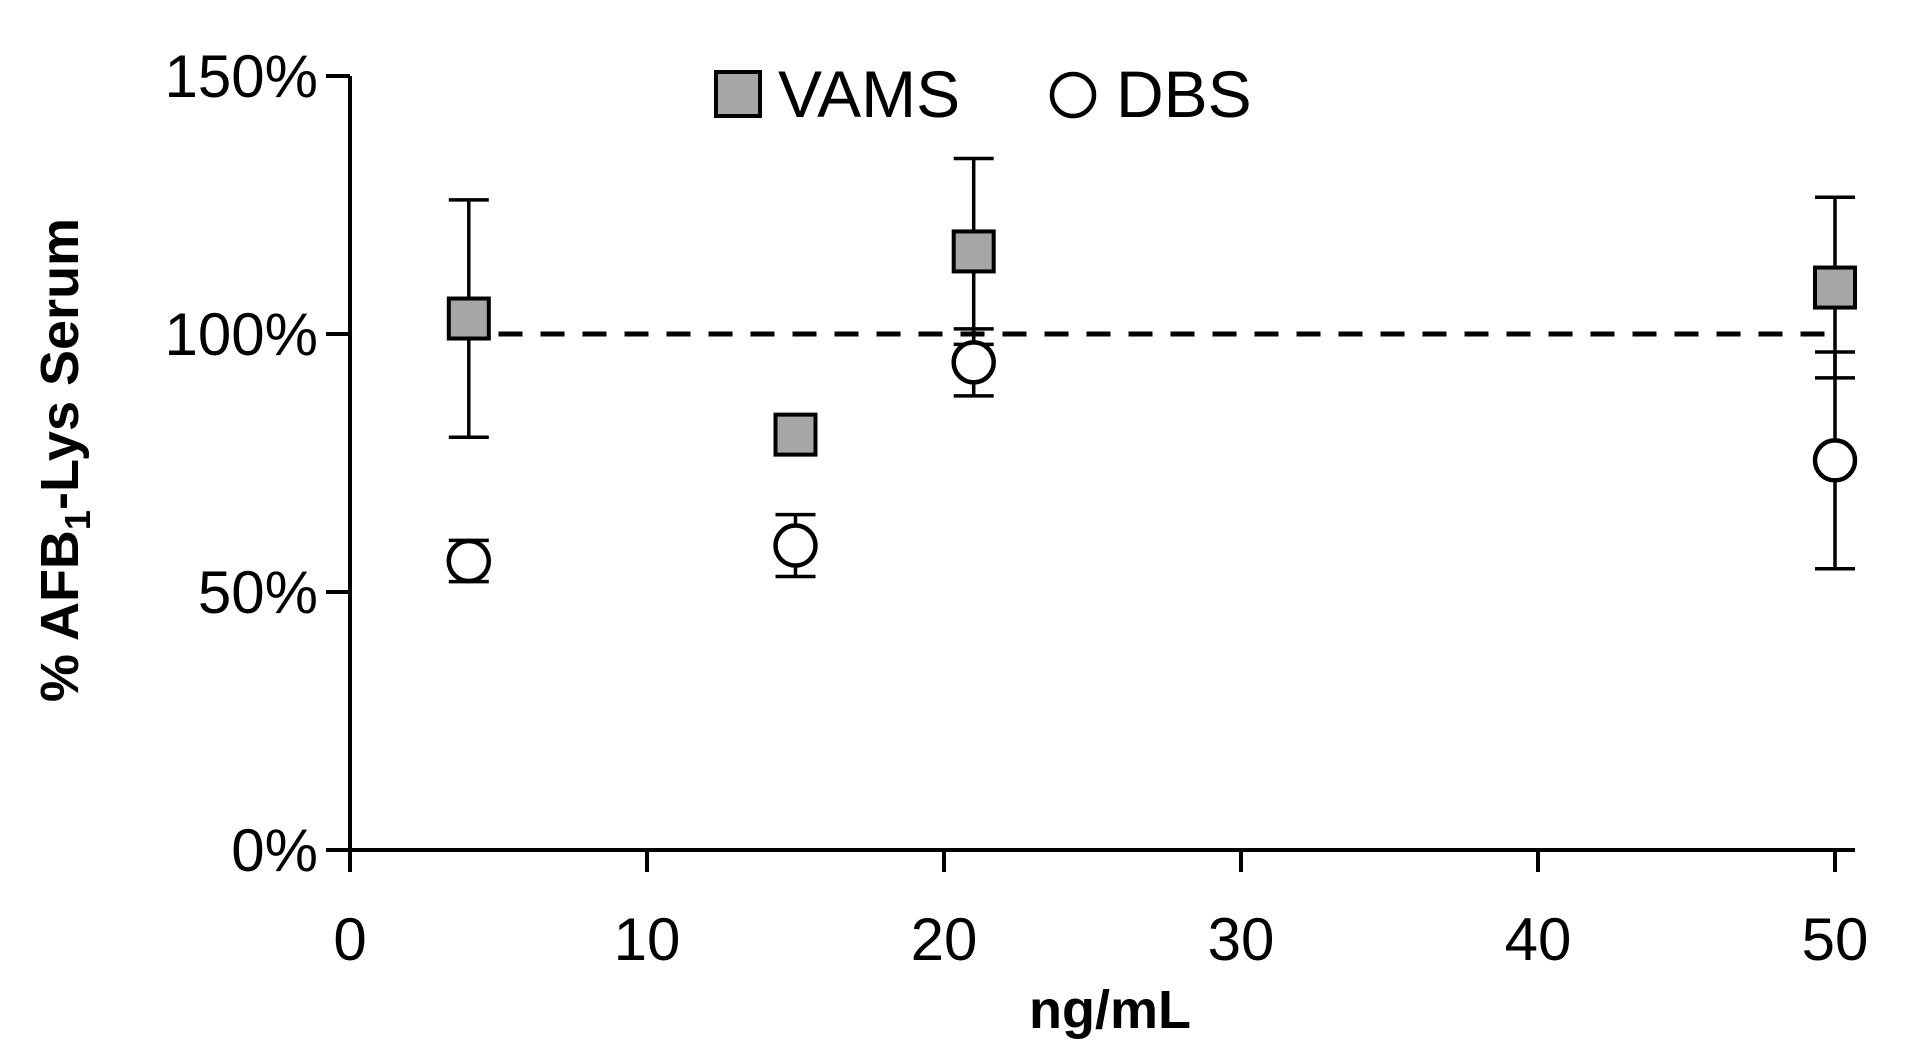 This screenshot has width=1916, height=1063. What do you see at coordinates (64, 460) in the screenshot?
I see `y-axis-title: % AFB1-Lys Serum` at bounding box center [64, 460].